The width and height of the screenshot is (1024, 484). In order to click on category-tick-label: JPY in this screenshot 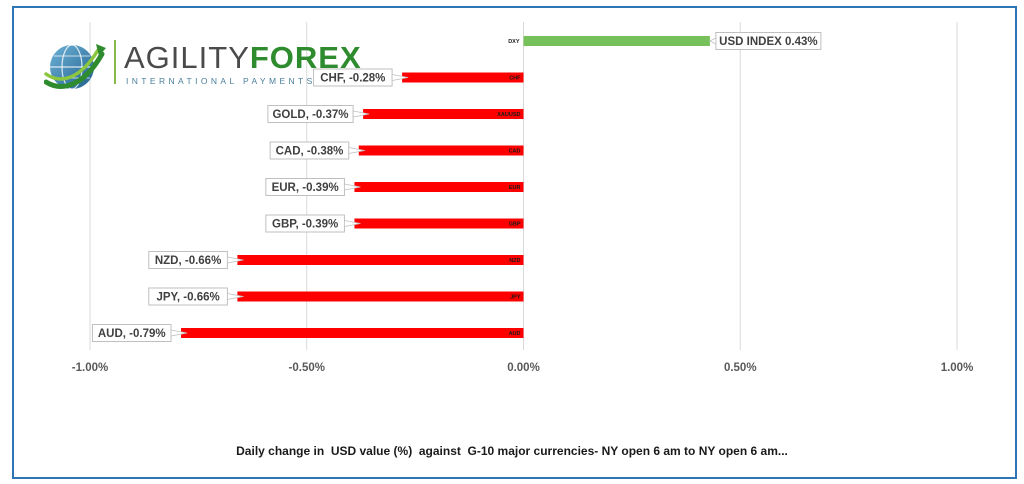, I will do `click(515, 298)`.